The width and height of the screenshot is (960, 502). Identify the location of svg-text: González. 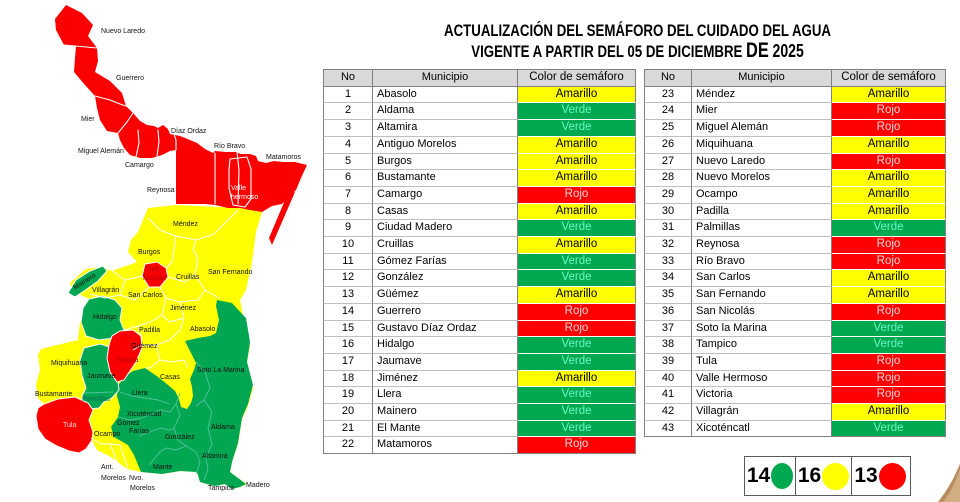
(180, 437).